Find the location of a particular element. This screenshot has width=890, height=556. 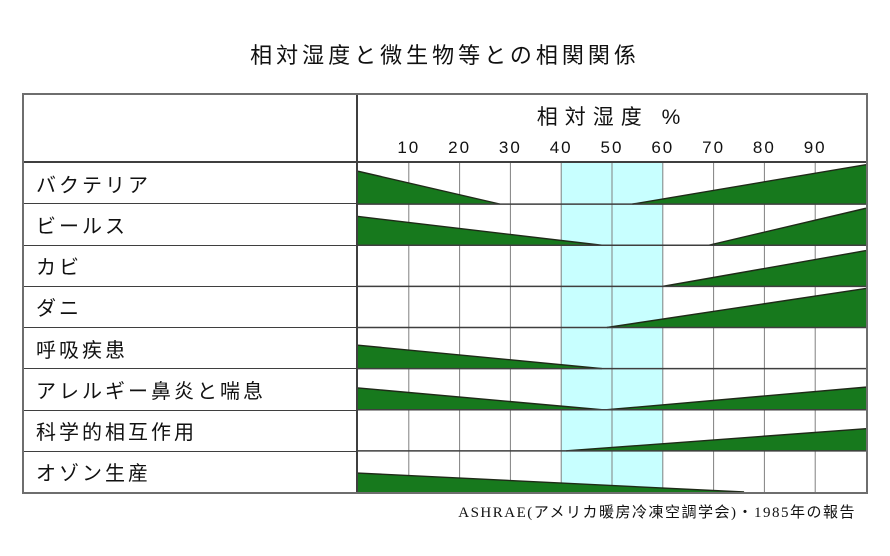

axis-title: 相対湿度 % is located at coordinates (612, 117).